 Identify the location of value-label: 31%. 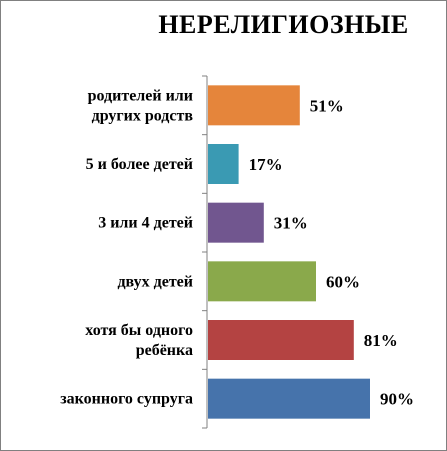
(291, 223).